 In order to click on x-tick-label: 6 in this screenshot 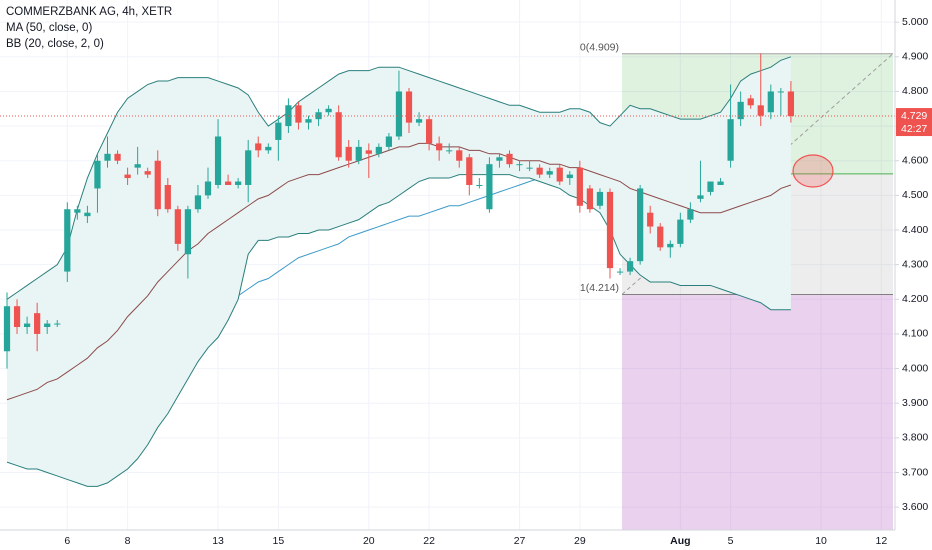, I will do `click(67, 541)`.